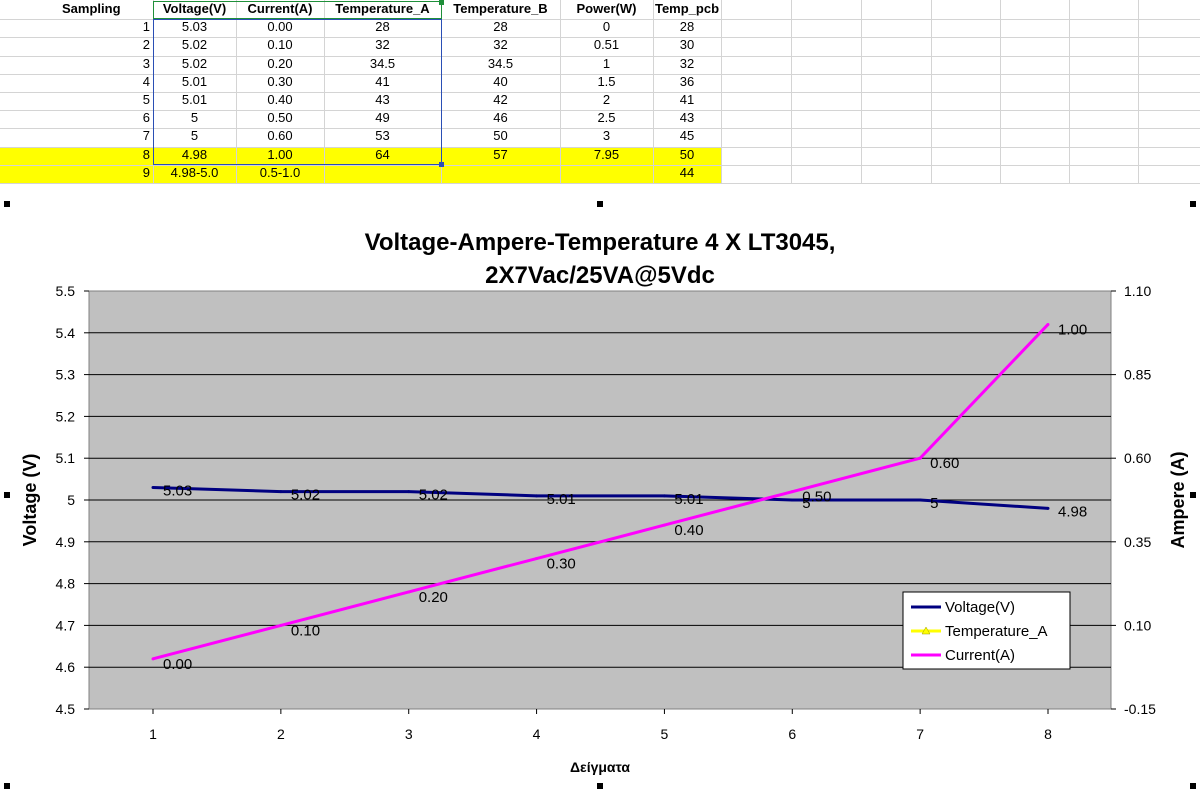 The height and width of the screenshot is (791, 1200). Describe the element at coordinates (91, 8) in the screenshot. I see `column-header: Sampling` at that location.